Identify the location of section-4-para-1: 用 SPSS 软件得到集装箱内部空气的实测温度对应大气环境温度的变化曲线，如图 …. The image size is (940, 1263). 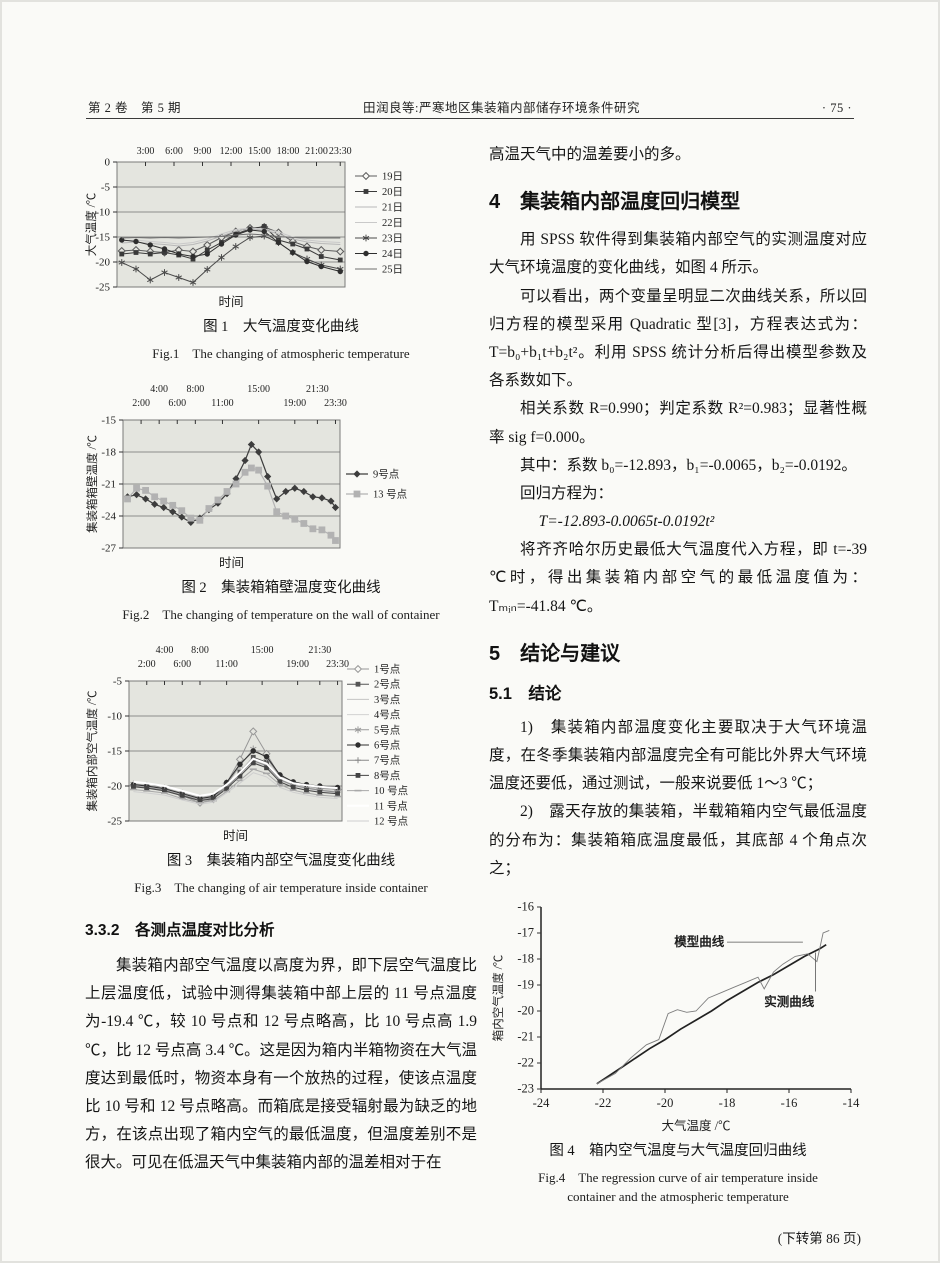
(678, 254).